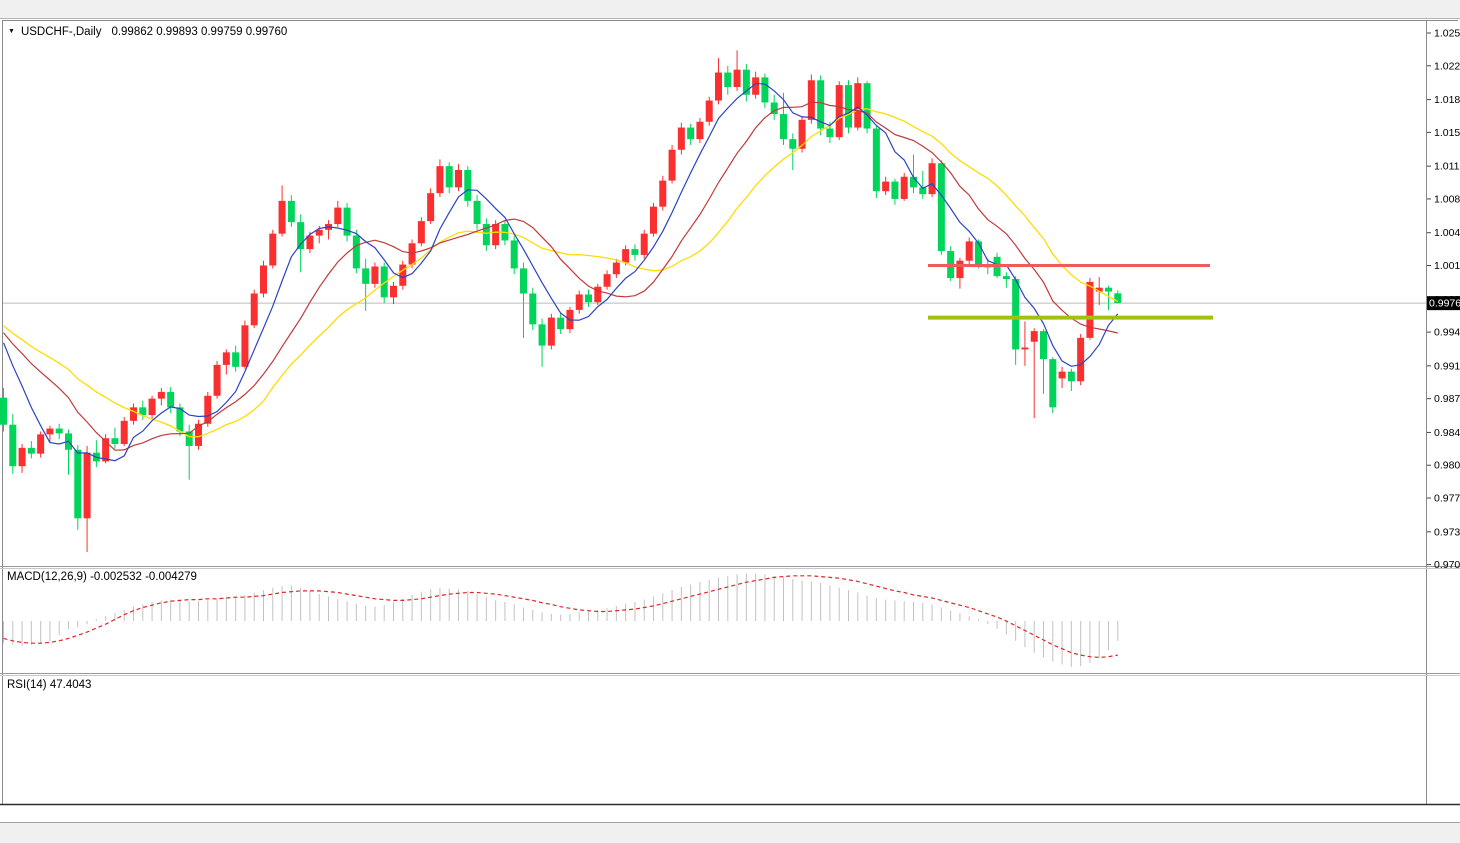  I want to click on price-axis-label: 1.01180, so click(1447, 167).